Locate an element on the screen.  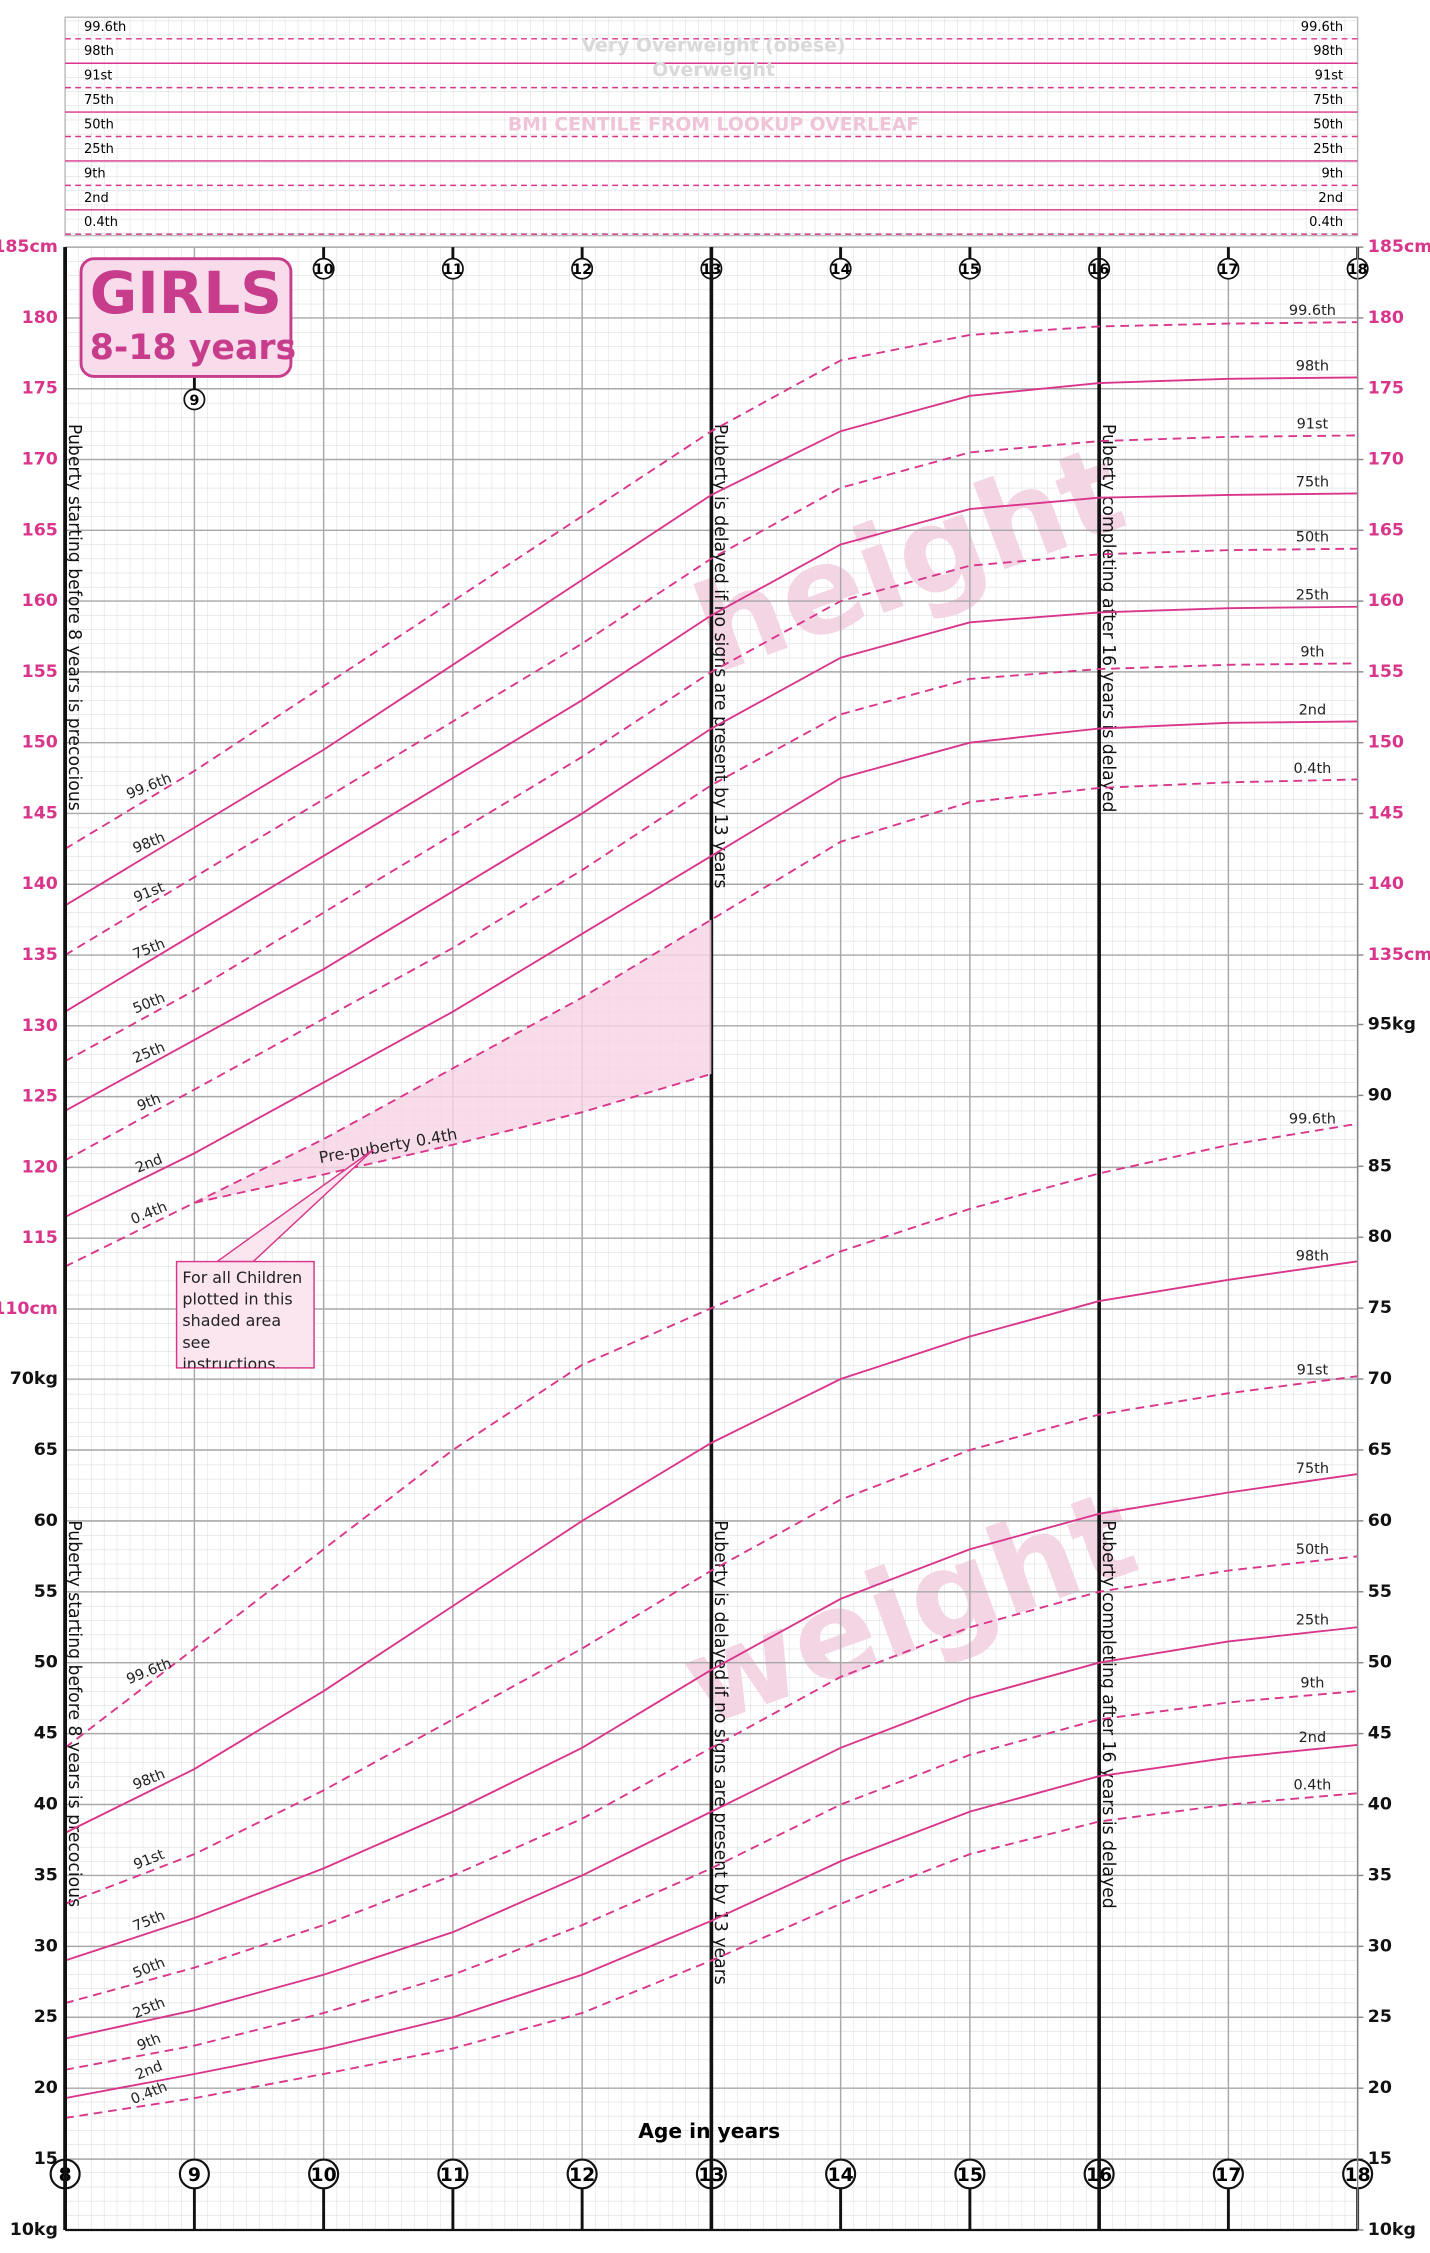
y2-tick-label: 80 is located at coordinates (1380, 1237).